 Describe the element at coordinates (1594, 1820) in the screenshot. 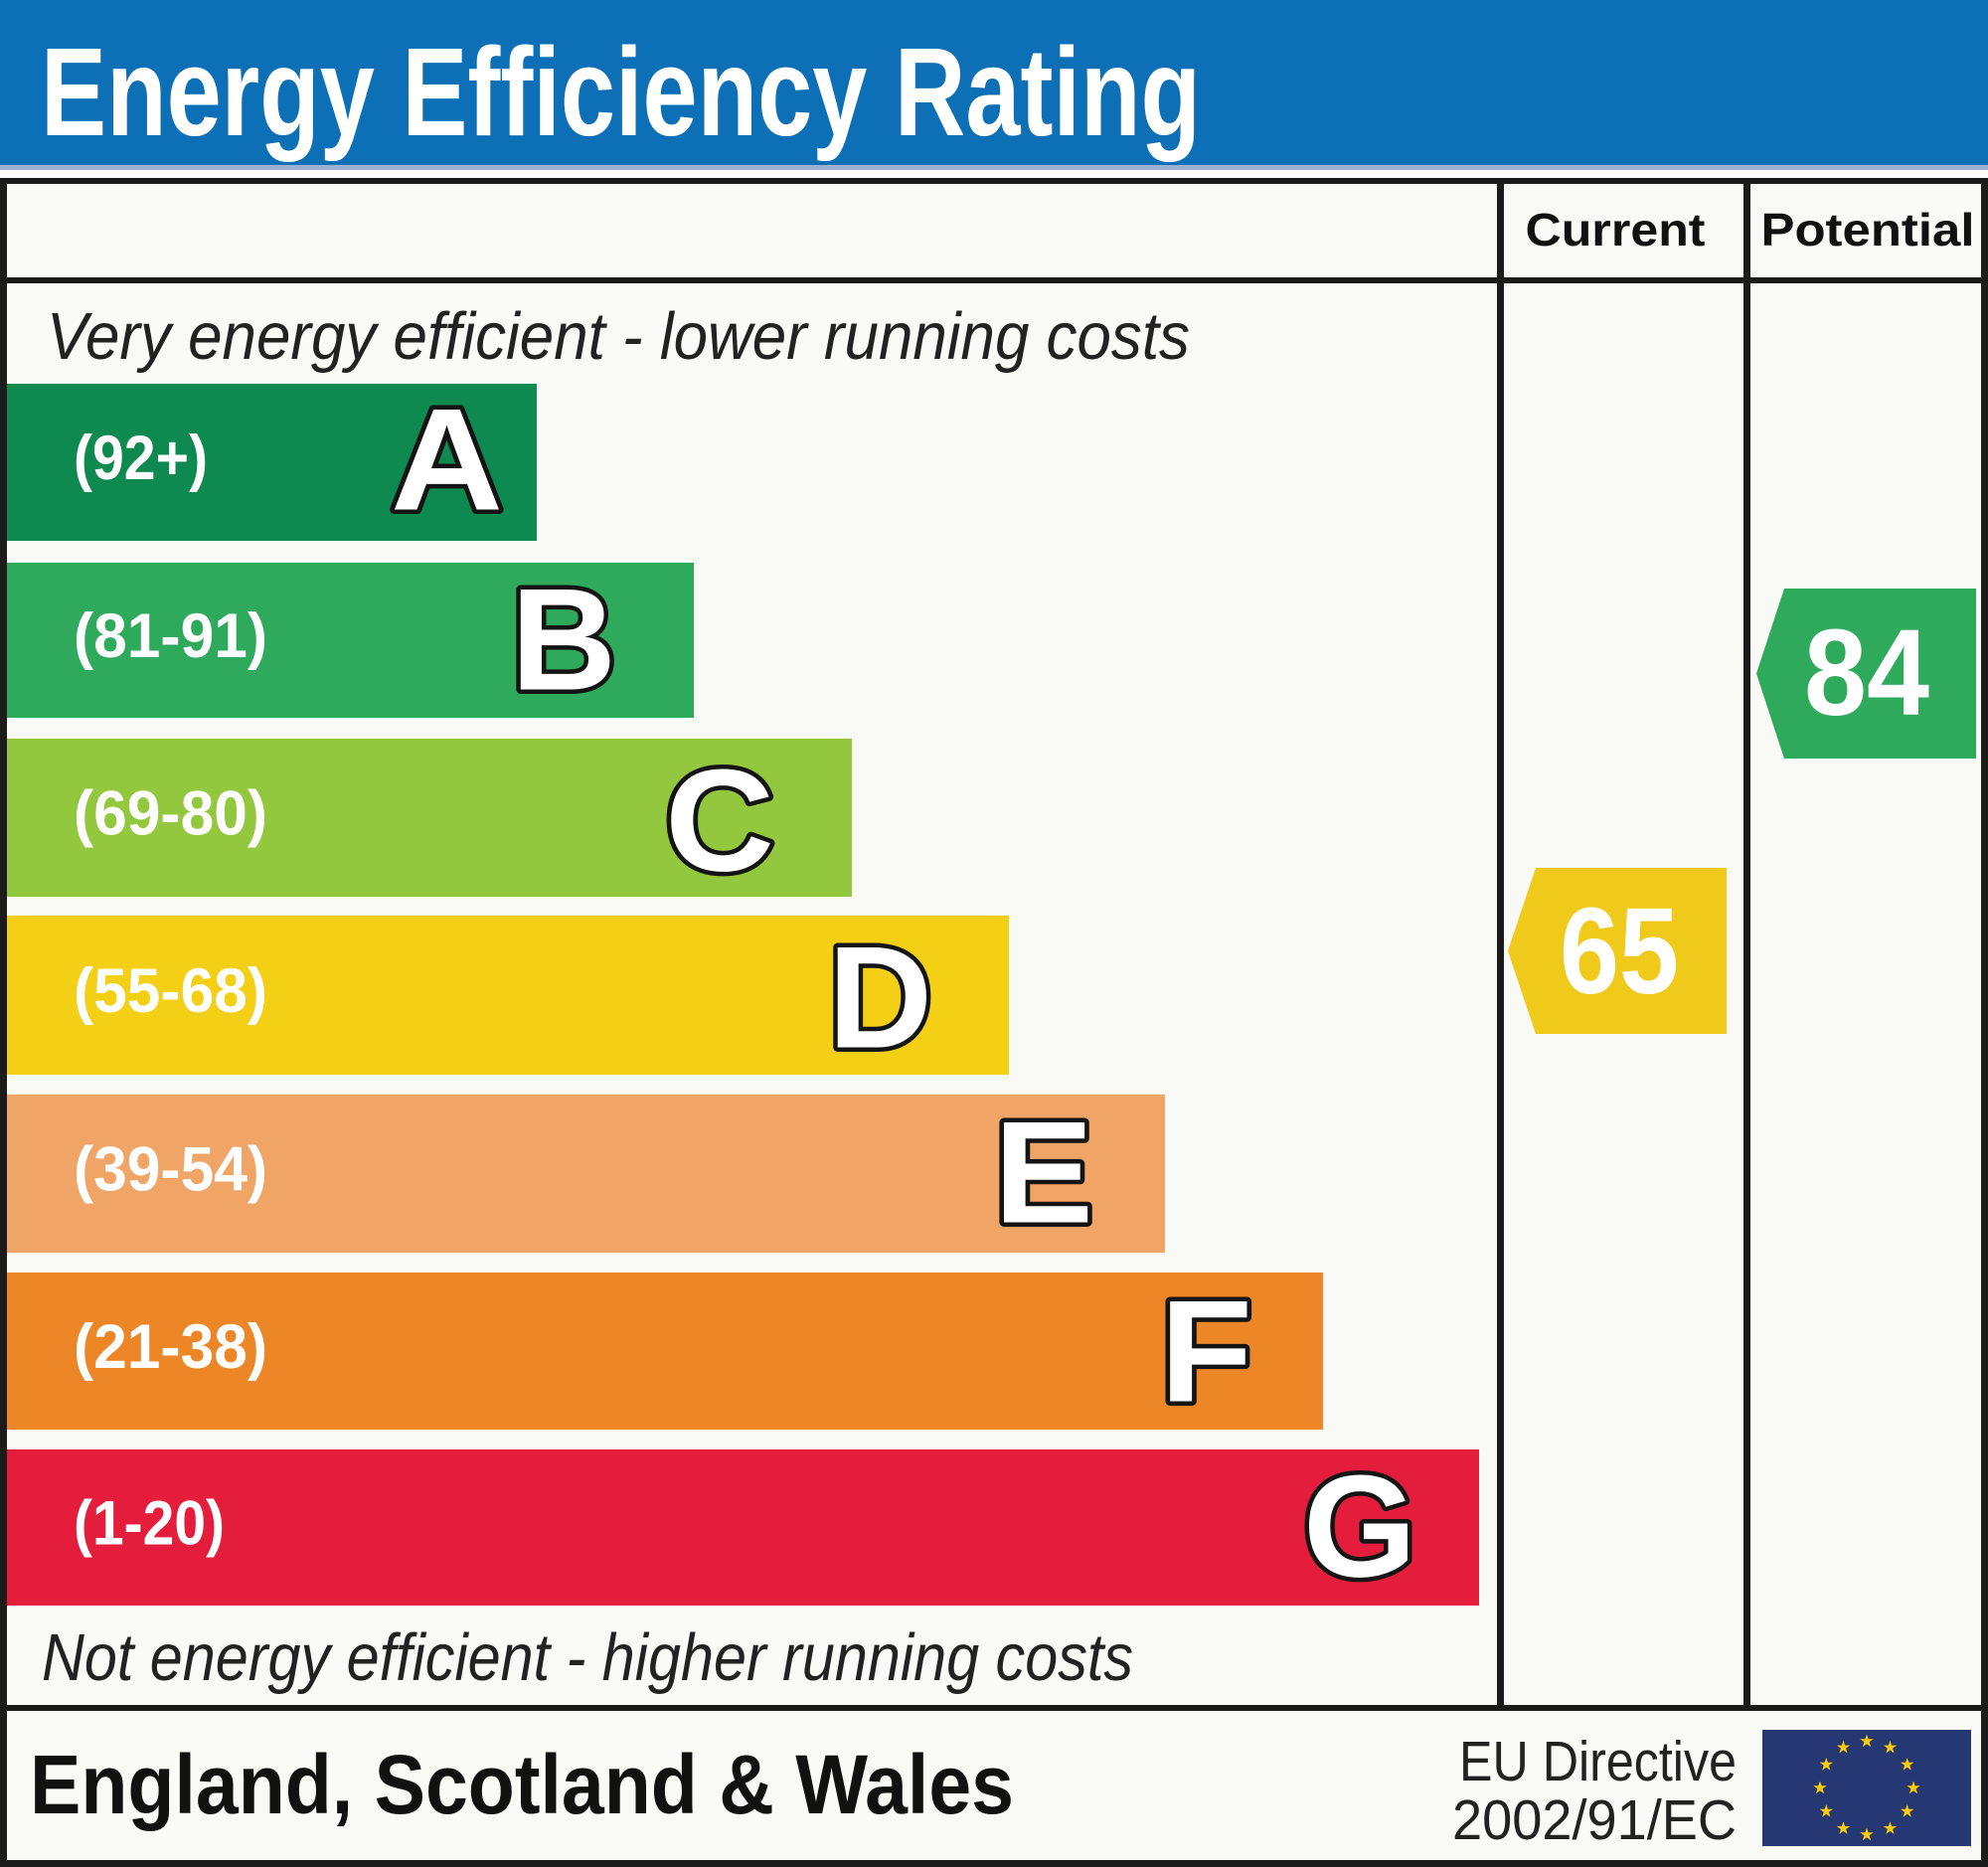

I see `svg-text: 2002/91/EC` at that location.